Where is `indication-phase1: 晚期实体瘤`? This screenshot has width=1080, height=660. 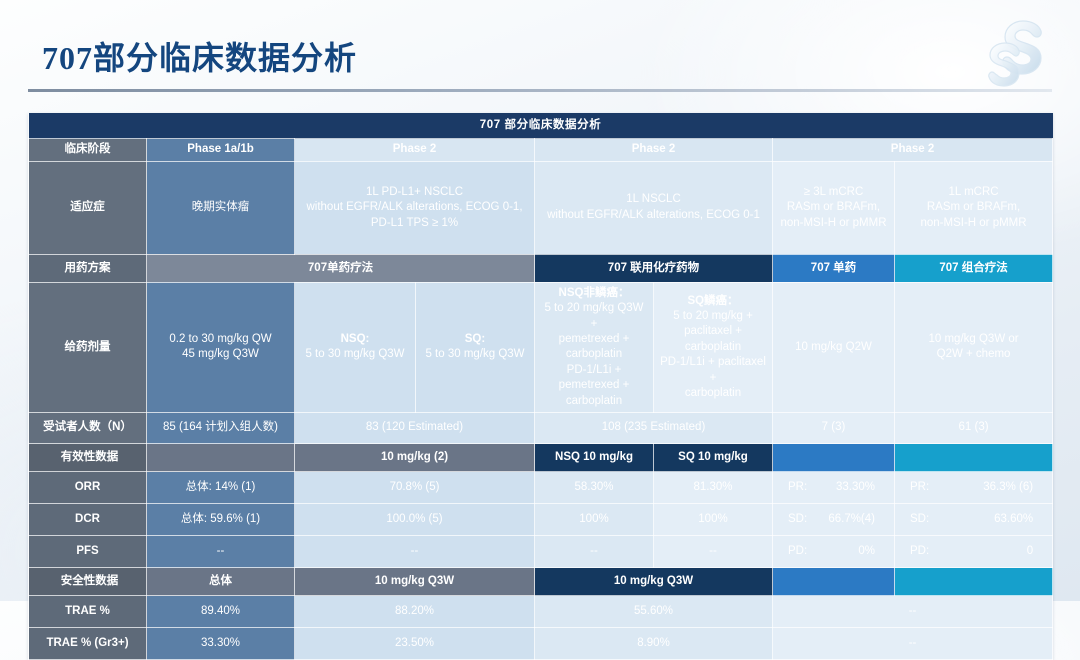 indication-phase1: 晚期实体瘤 is located at coordinates (220, 207).